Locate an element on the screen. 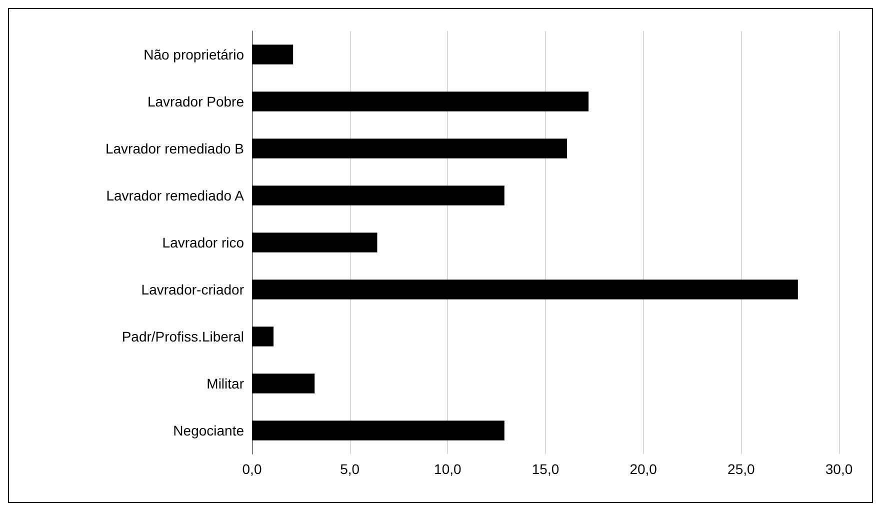 The image size is (881, 511). y-tick-label: Lavrador remediado B is located at coordinates (174, 148).